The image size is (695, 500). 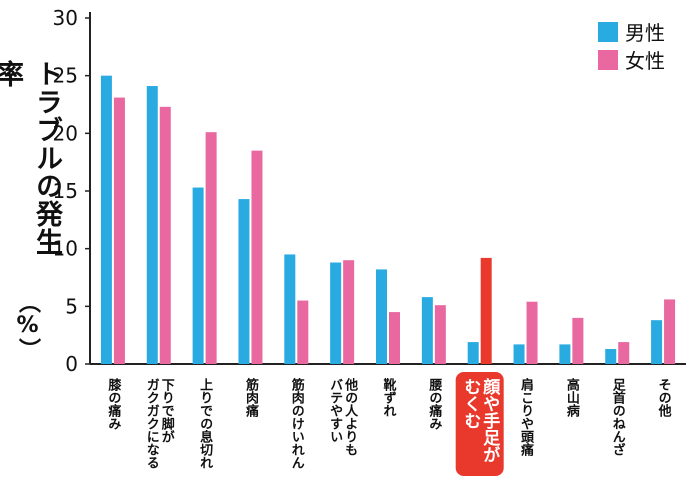 What do you see at coordinates (113, 403) in the screenshot?
I see `x-tick-label: 膝の痛み` at bounding box center [113, 403].